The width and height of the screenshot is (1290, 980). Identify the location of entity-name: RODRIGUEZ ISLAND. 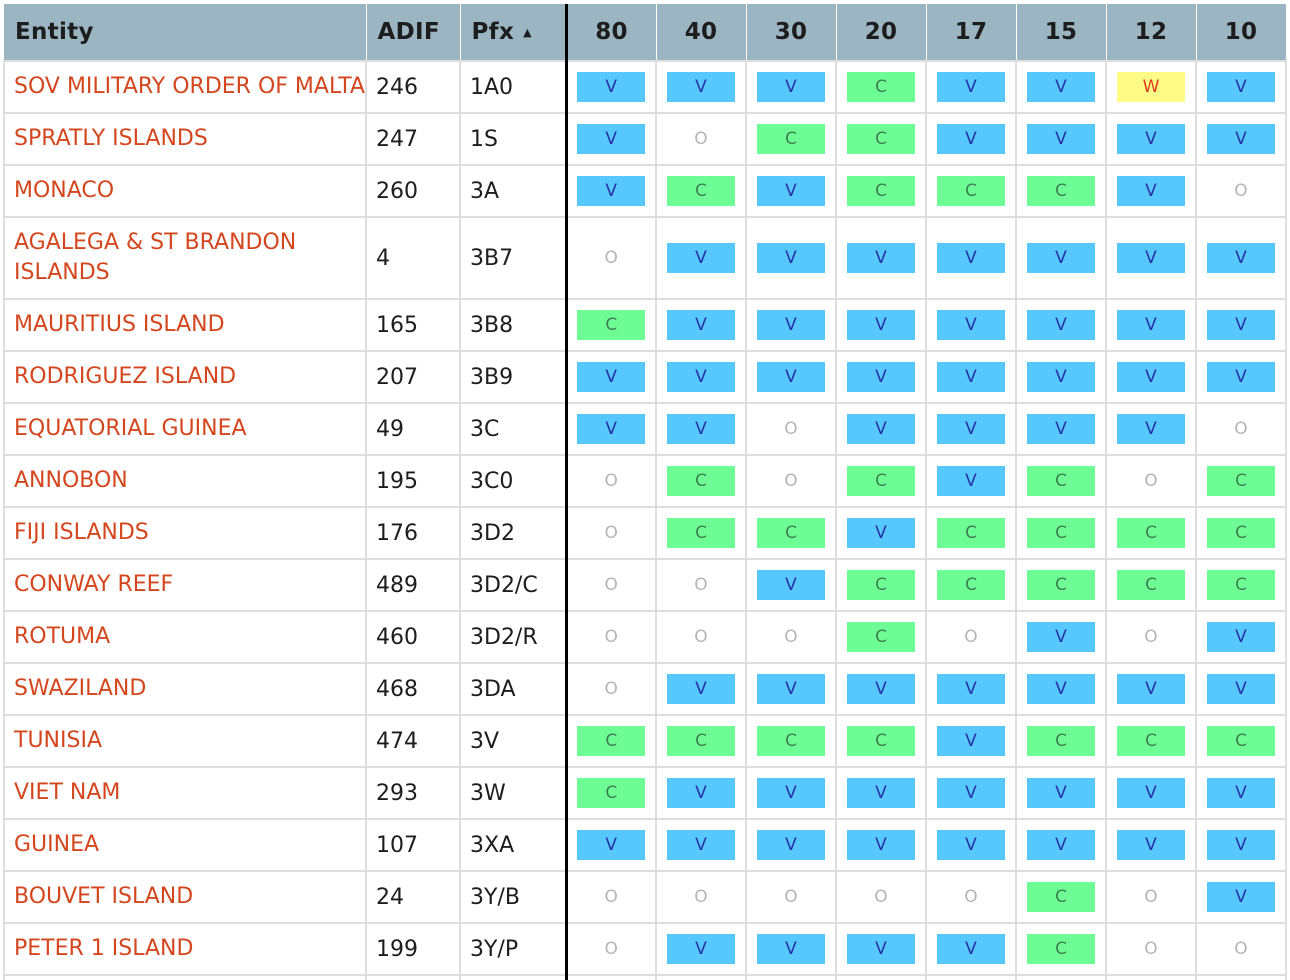
(185, 377).